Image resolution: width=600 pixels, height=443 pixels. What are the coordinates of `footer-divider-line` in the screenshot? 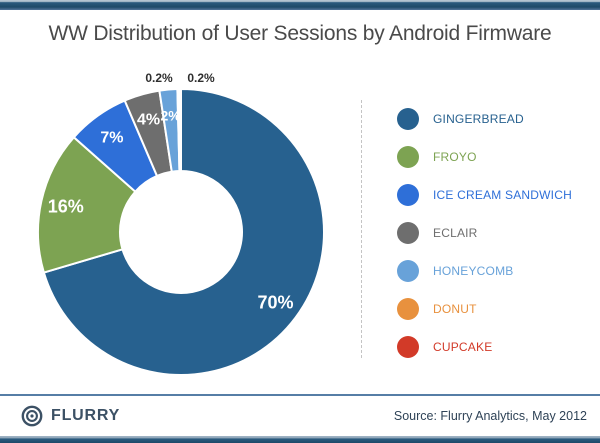 It's located at (300, 395).